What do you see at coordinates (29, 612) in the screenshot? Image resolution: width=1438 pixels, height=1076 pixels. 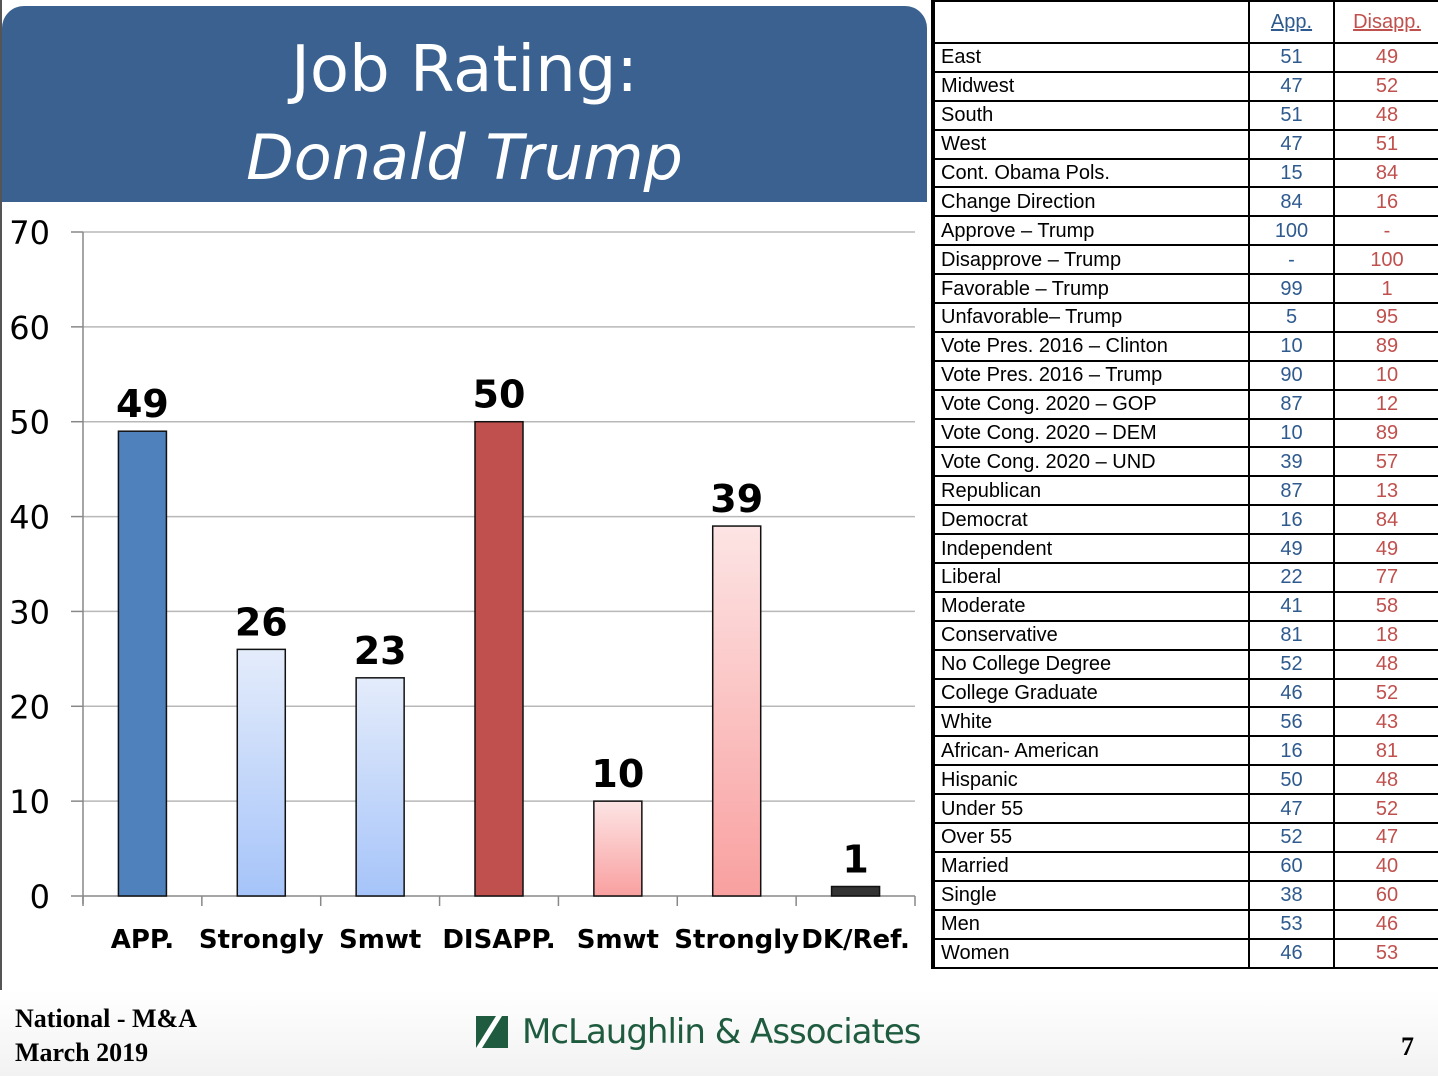 I see `y-tick-label: 30` at bounding box center [29, 612].